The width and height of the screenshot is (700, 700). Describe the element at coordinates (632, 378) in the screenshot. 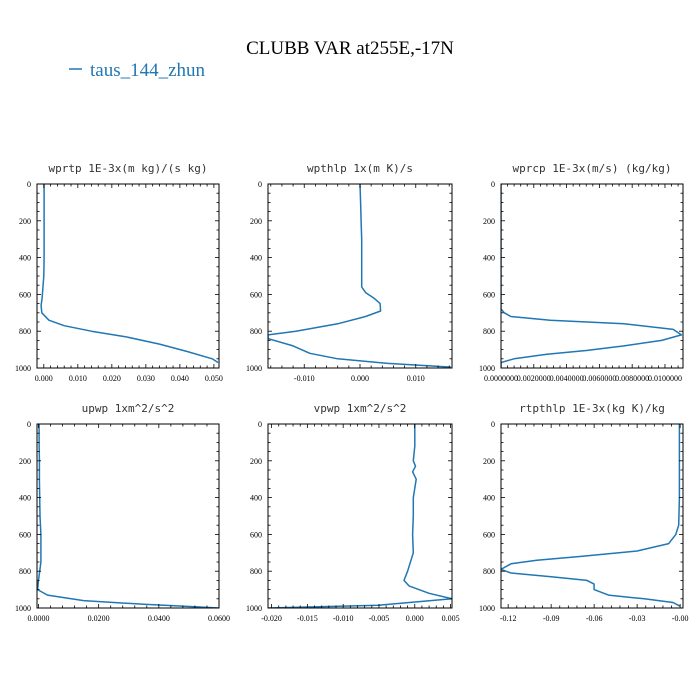

I see `x-tick-label: 0.0080000` at that location.